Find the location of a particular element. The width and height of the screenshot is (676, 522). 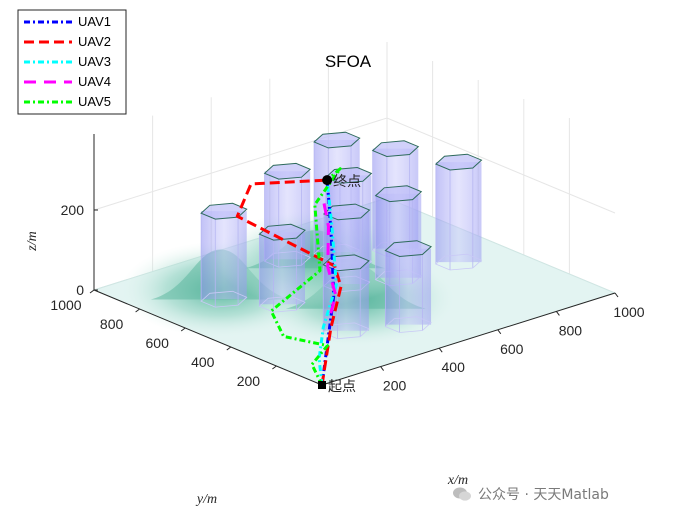

start-marker is located at coordinates (322, 385).